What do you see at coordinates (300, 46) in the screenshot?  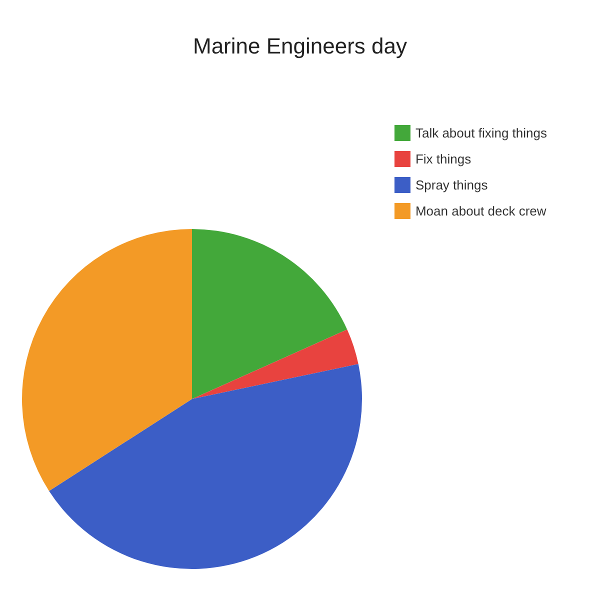 I see `chart-title: Marine Engineers day` at bounding box center [300, 46].